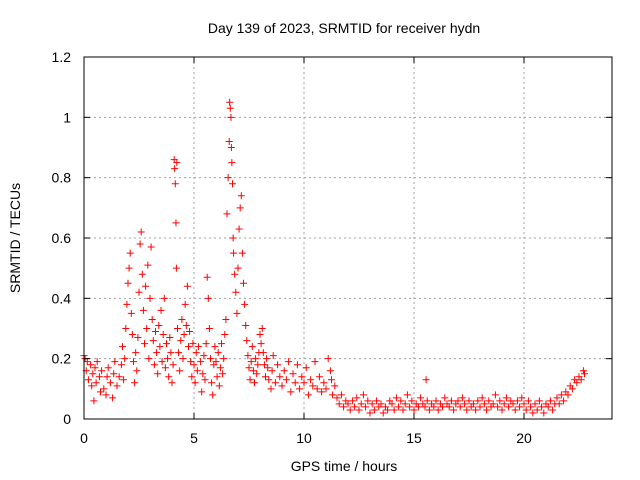  What do you see at coordinates (67, 117) in the screenshot?
I see `y-tick-label: 1` at bounding box center [67, 117].